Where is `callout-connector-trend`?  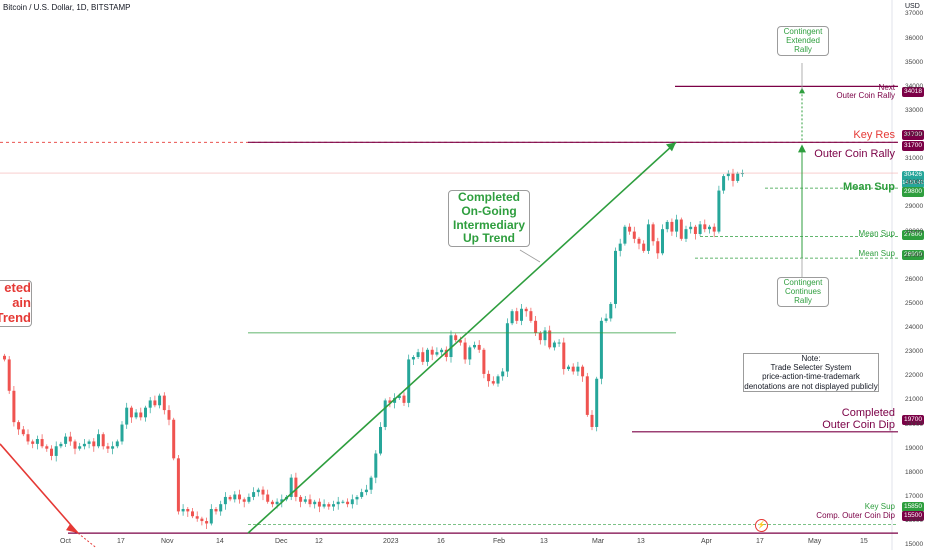 callout-connector-trend is located at coordinates (530, 256).